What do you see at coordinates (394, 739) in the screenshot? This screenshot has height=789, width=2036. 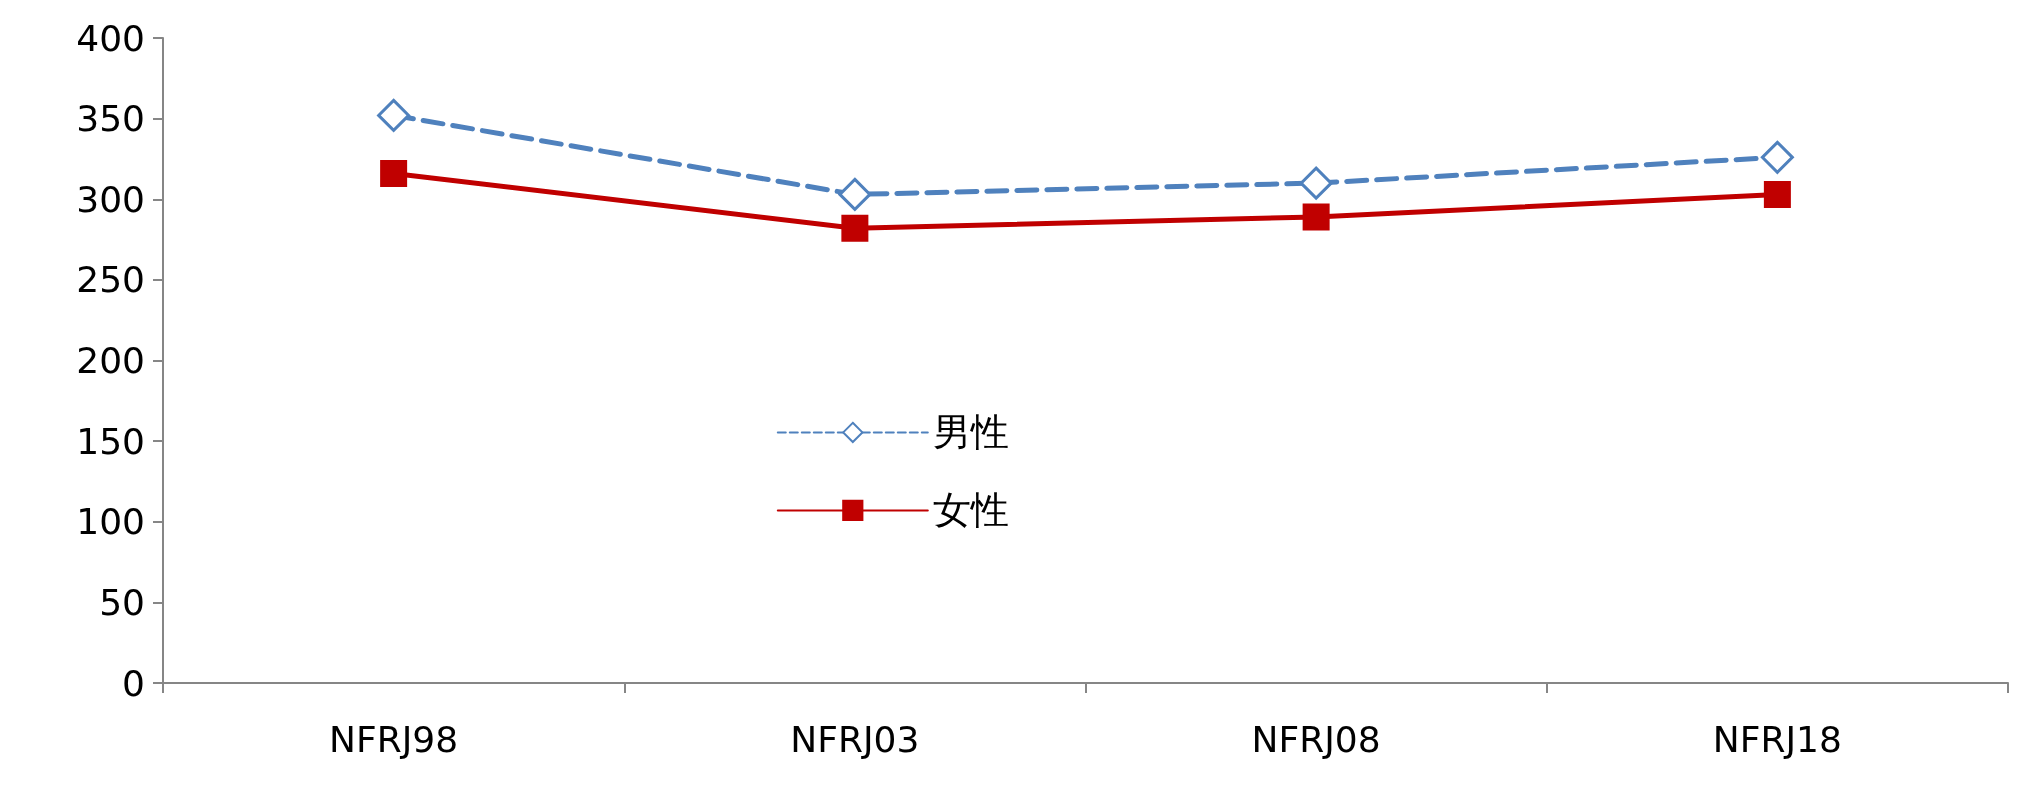 I see `x-tick-label: NFRJ98` at bounding box center [394, 739].